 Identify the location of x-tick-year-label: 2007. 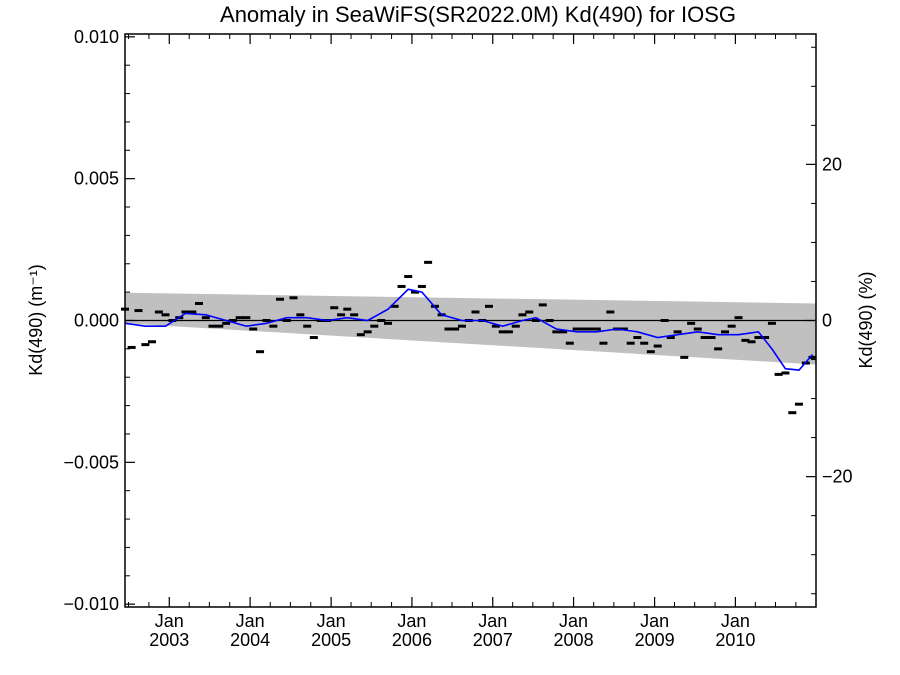
(493, 640).